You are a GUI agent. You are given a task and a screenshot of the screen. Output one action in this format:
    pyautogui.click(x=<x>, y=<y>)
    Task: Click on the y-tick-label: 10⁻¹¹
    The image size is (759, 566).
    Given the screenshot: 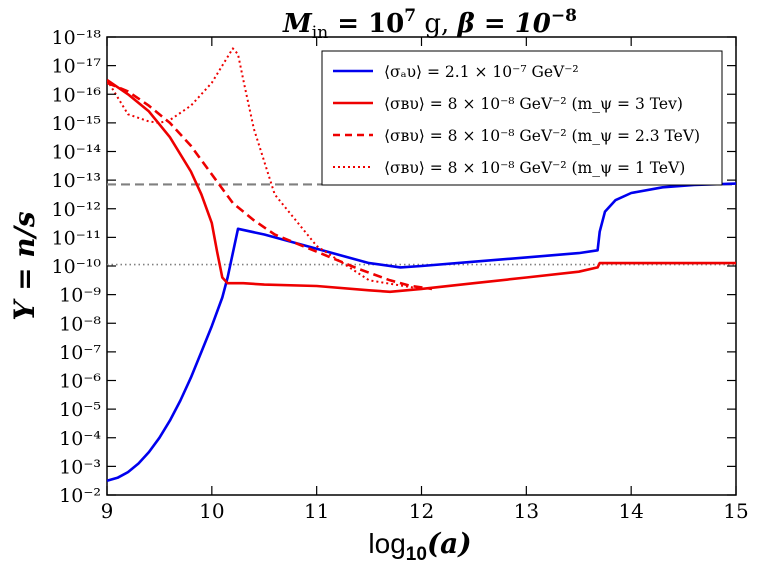 What is the action you would take?
    pyautogui.click(x=76, y=238)
    